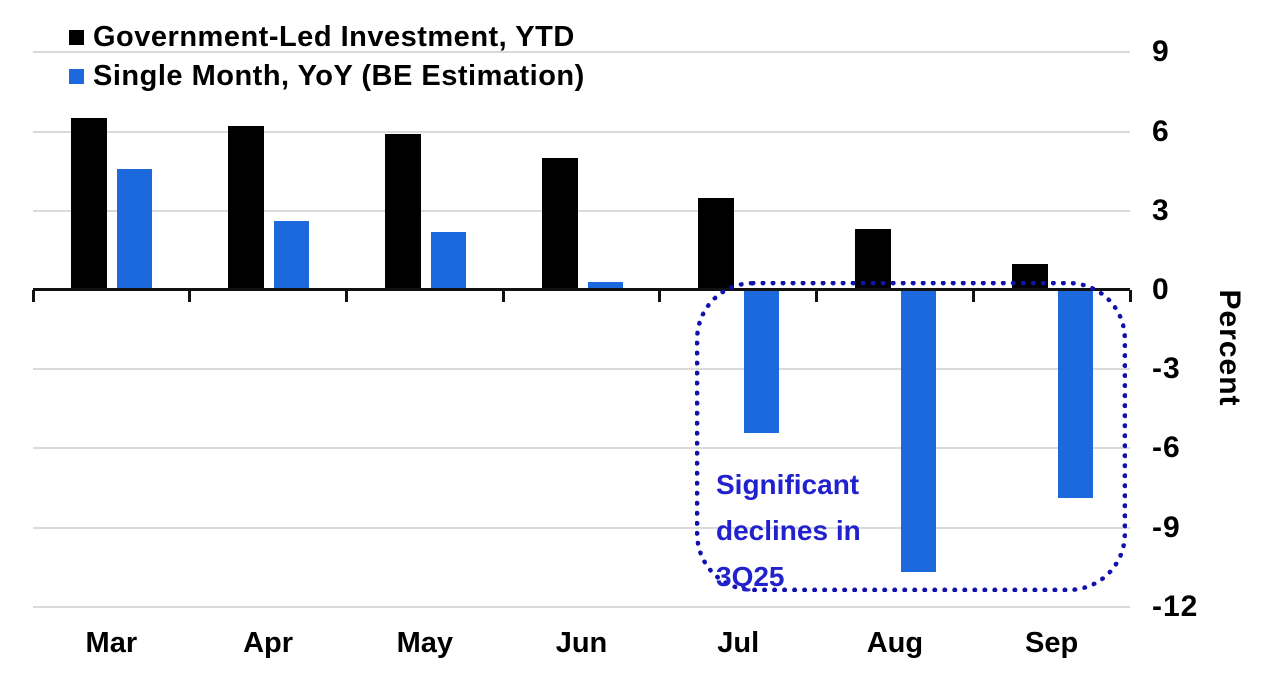 This screenshot has height=685, width=1280. Describe the element at coordinates (1166, 369) in the screenshot. I see `y-tick-label: -3` at that location.